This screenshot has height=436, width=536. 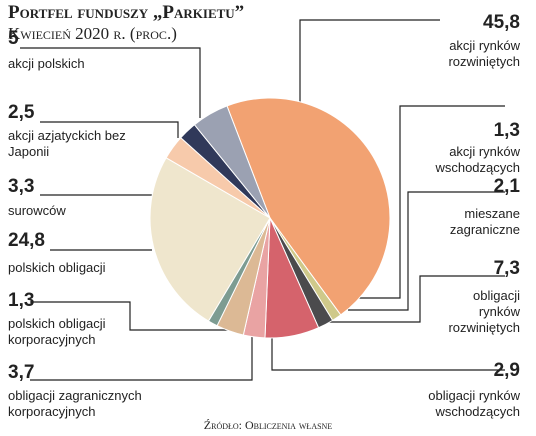 I want to click on category-label: akcji polskich, so click(x=46, y=63).